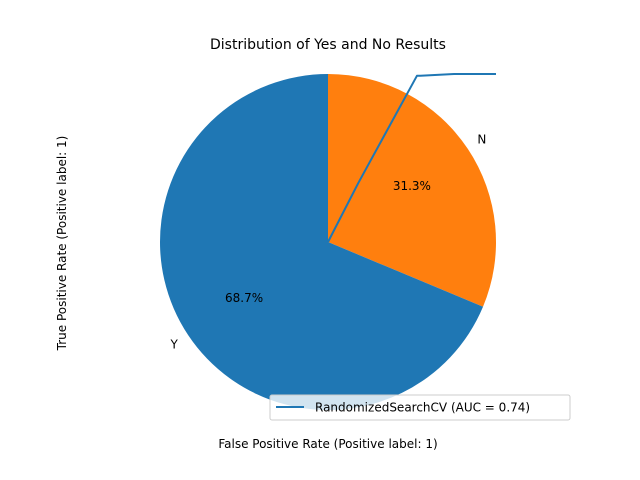 This screenshot has height=480, width=640. What do you see at coordinates (174, 344) in the screenshot?
I see `slice-label-y: Y` at bounding box center [174, 344].